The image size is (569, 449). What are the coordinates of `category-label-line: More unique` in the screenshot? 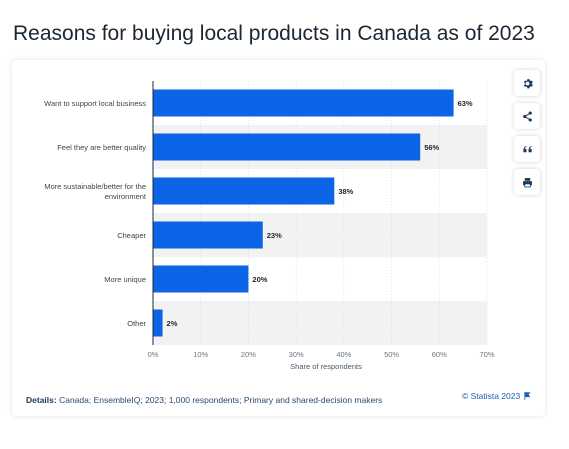 It's located at (125, 279).